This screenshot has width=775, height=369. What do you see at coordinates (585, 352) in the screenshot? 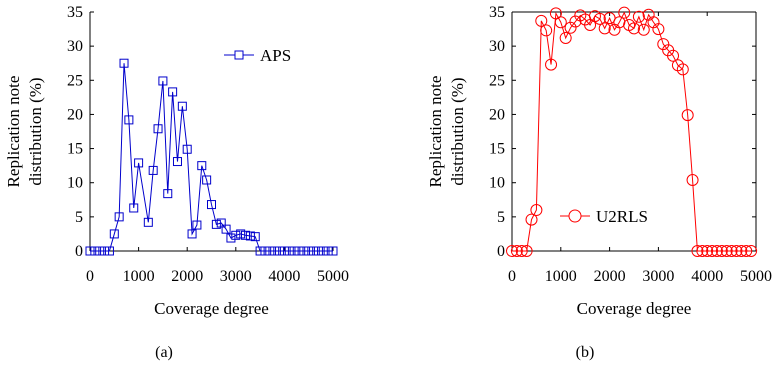
I see `panel-label: (b)` at bounding box center [585, 352].